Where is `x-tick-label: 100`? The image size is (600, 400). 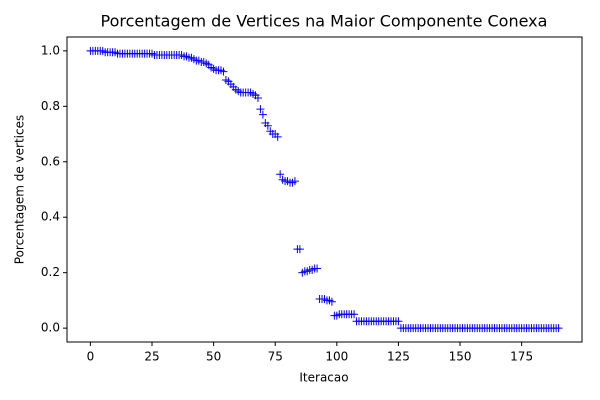
x-tick-label: 100 is located at coordinates (336, 357).